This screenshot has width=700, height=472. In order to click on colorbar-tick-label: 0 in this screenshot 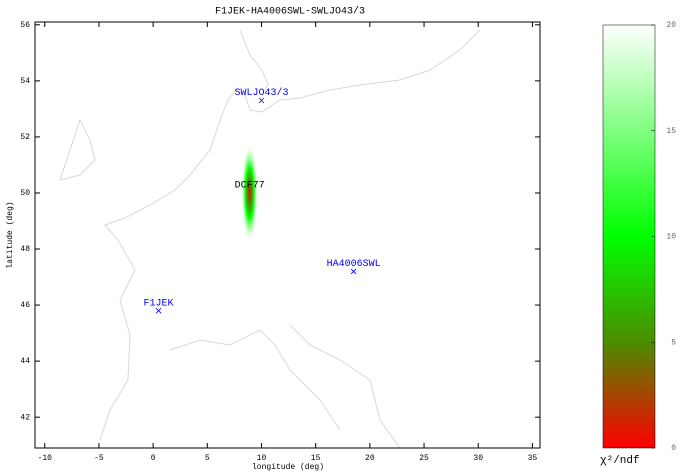, I will do `click(673, 448)`.